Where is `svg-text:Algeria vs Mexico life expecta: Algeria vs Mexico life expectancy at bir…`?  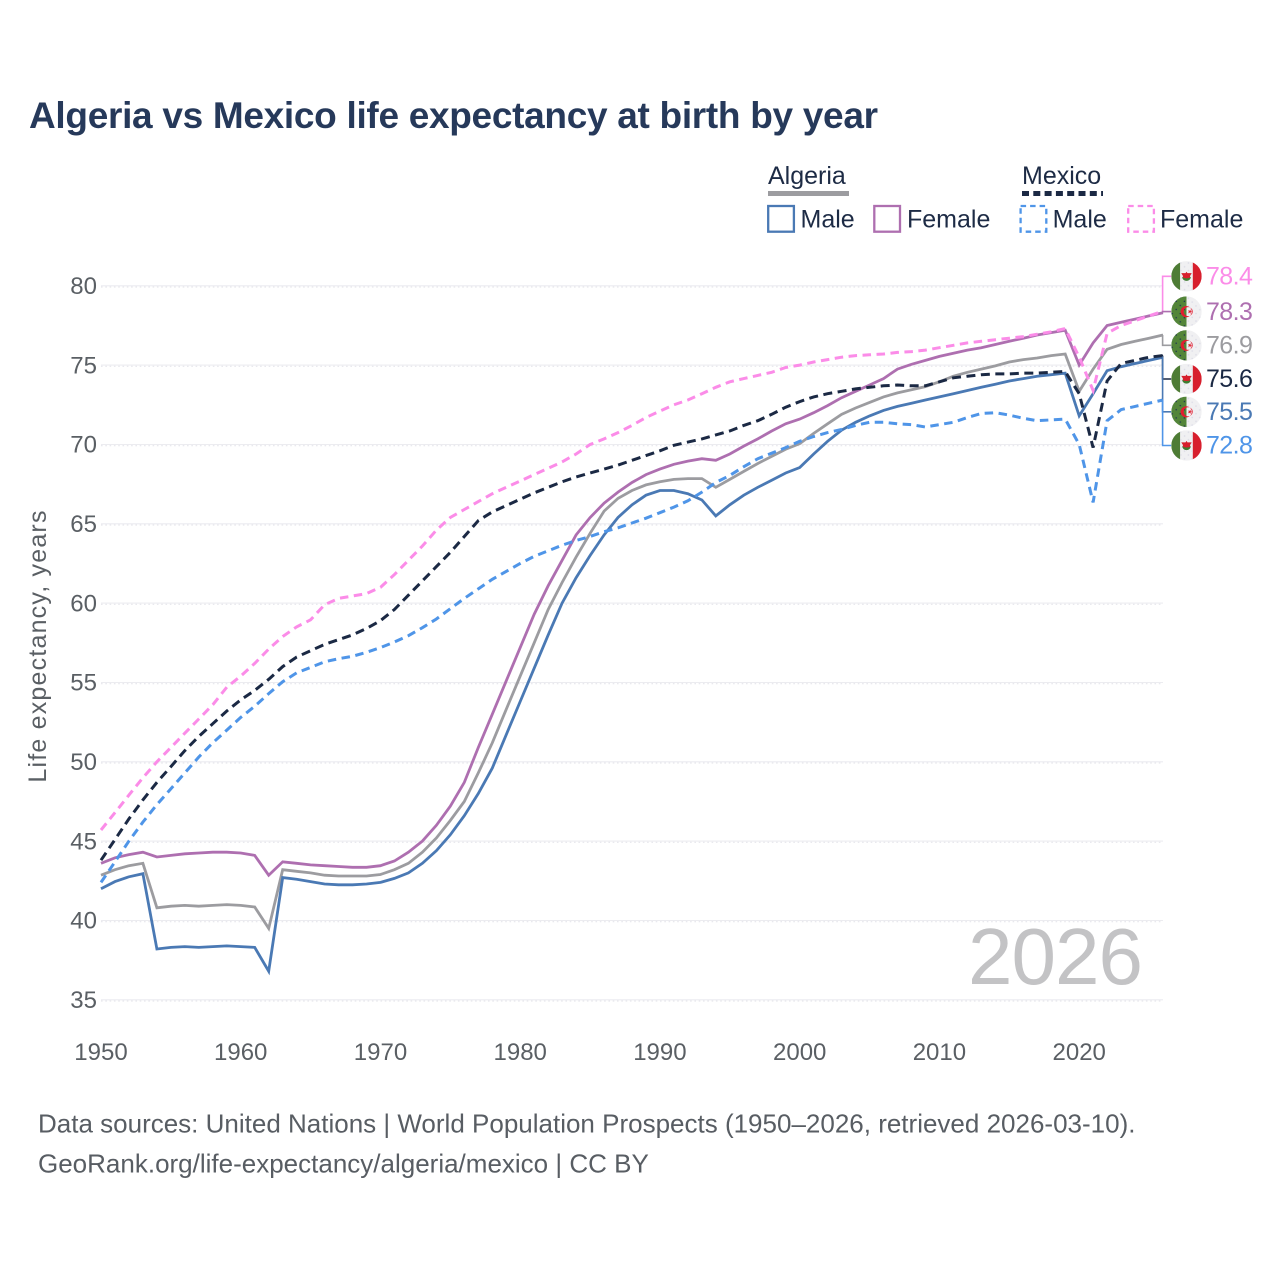 svg-text:Algeria vs Mexico life expecta: Algeria vs Mexico life expectancy at bir… is located at coordinates (453, 115).